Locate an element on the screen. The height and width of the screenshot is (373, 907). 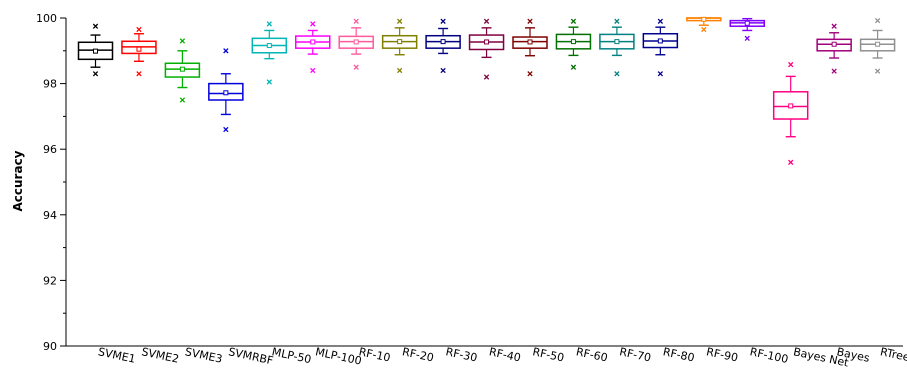
category-label: SVME1 is located at coordinates (117, 355).